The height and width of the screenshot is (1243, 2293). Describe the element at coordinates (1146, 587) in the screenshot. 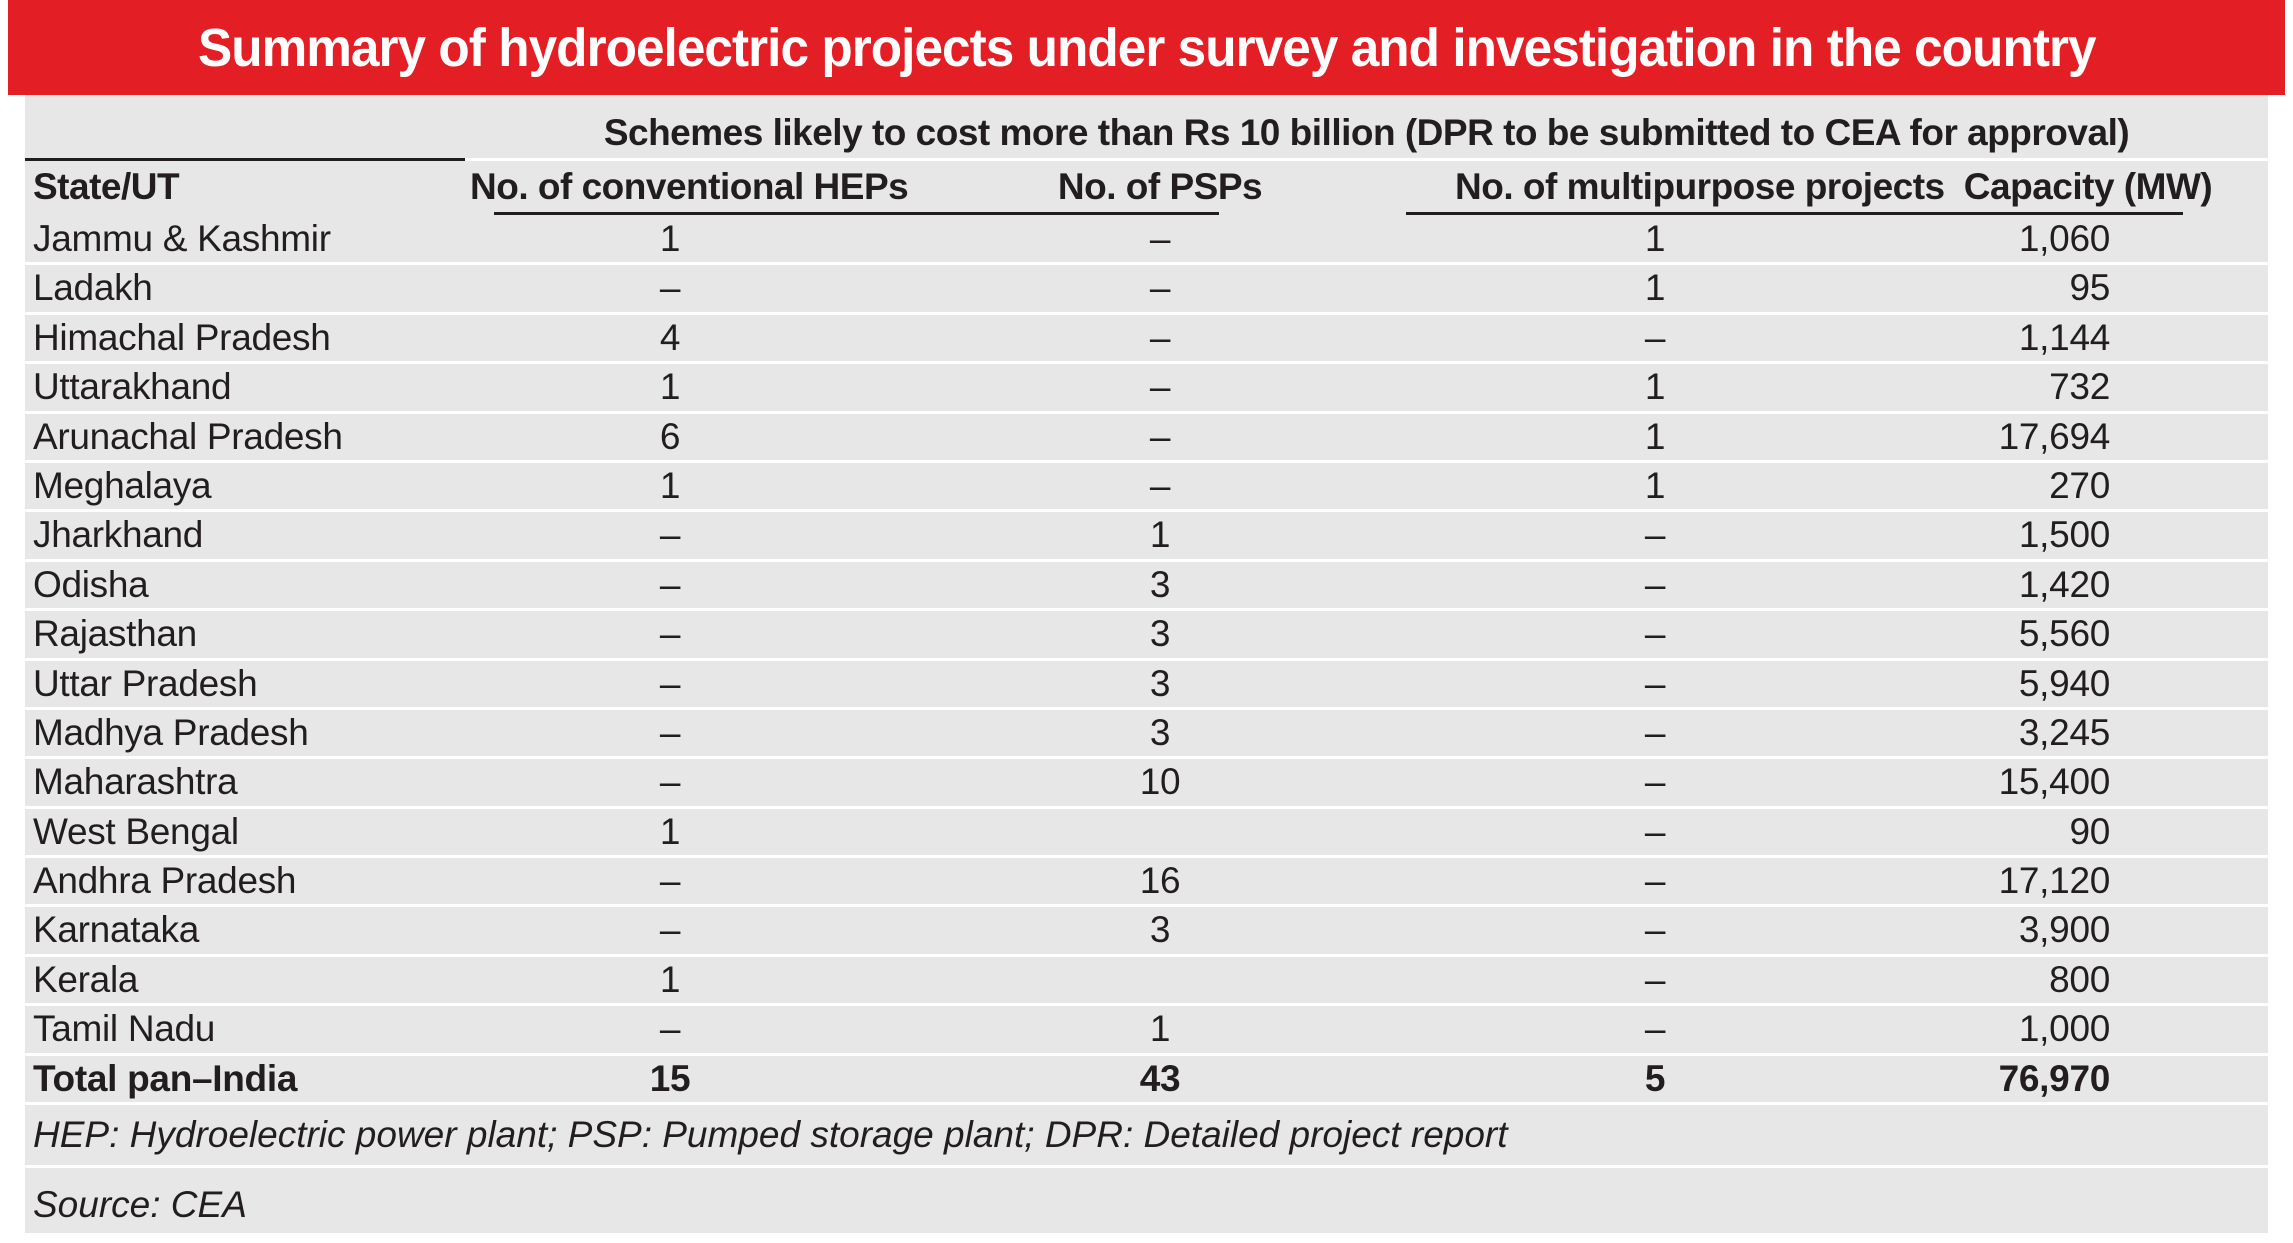

I see `table-row: Odisha – 3 – 1,420` at that location.